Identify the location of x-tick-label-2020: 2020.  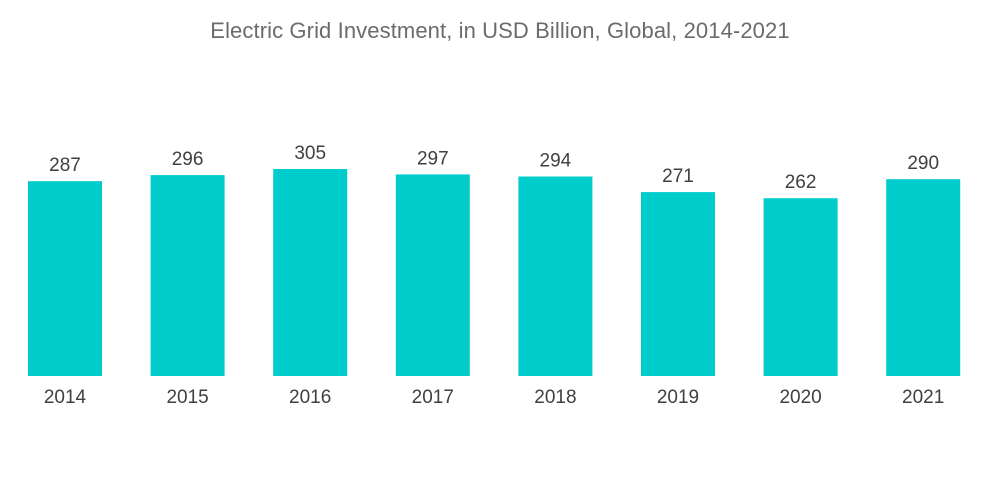
(800, 397).